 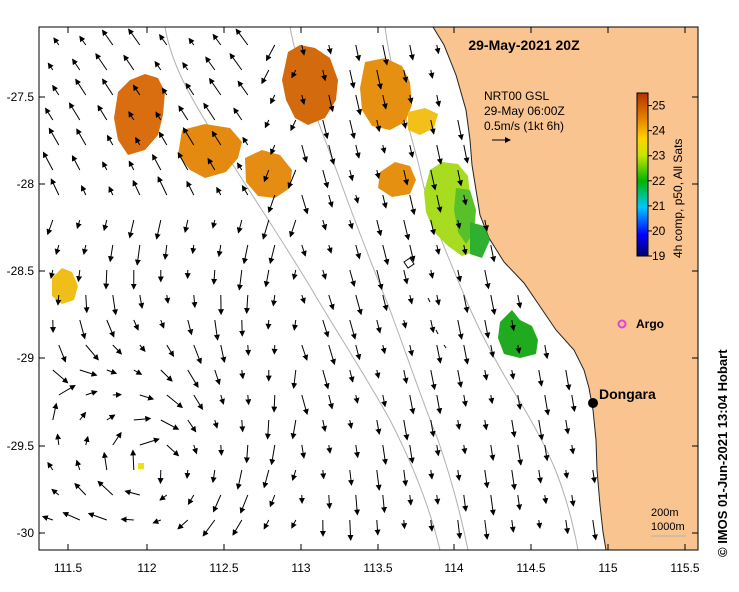 What do you see at coordinates (678, 198) in the screenshot?
I see `colorbar-label: 4h comp, p50, All Sats` at bounding box center [678, 198].